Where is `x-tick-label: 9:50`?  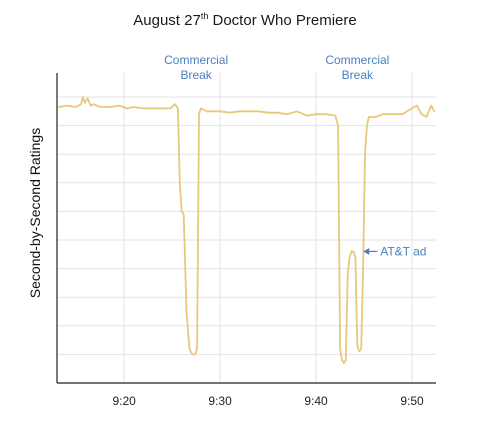 x-tick-label: 9:50 is located at coordinates (412, 401).